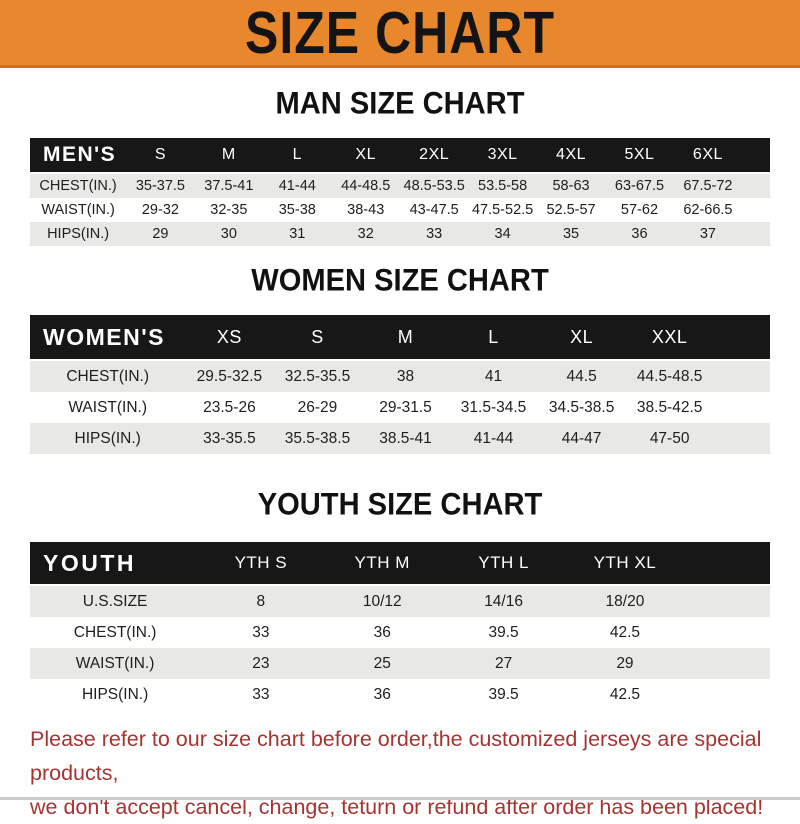 Image resolution: width=800 pixels, height=824 pixels. I want to click on table-corner-label: MEN'S, so click(80, 154).